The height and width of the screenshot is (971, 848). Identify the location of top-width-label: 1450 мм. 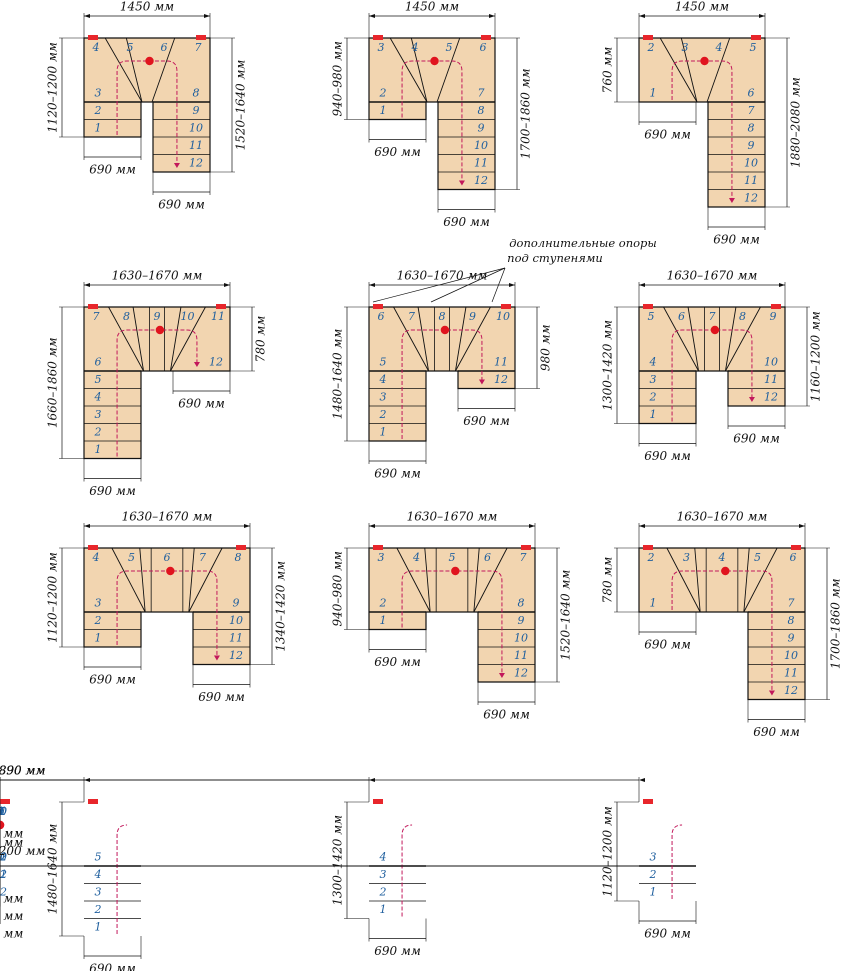
(147, 7).